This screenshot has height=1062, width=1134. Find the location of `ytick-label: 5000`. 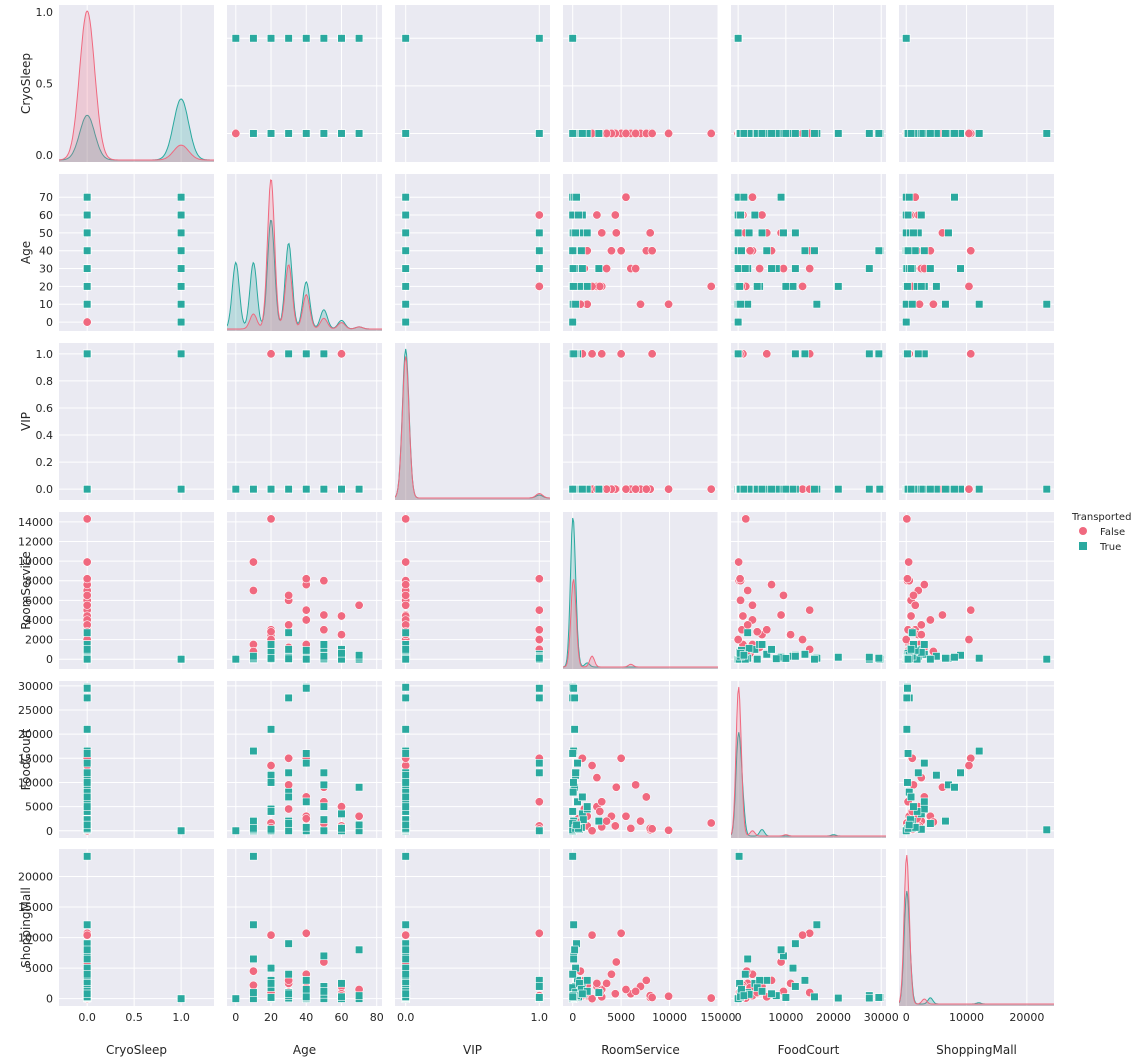

ytick-label: 5000 is located at coordinates (39, 968).